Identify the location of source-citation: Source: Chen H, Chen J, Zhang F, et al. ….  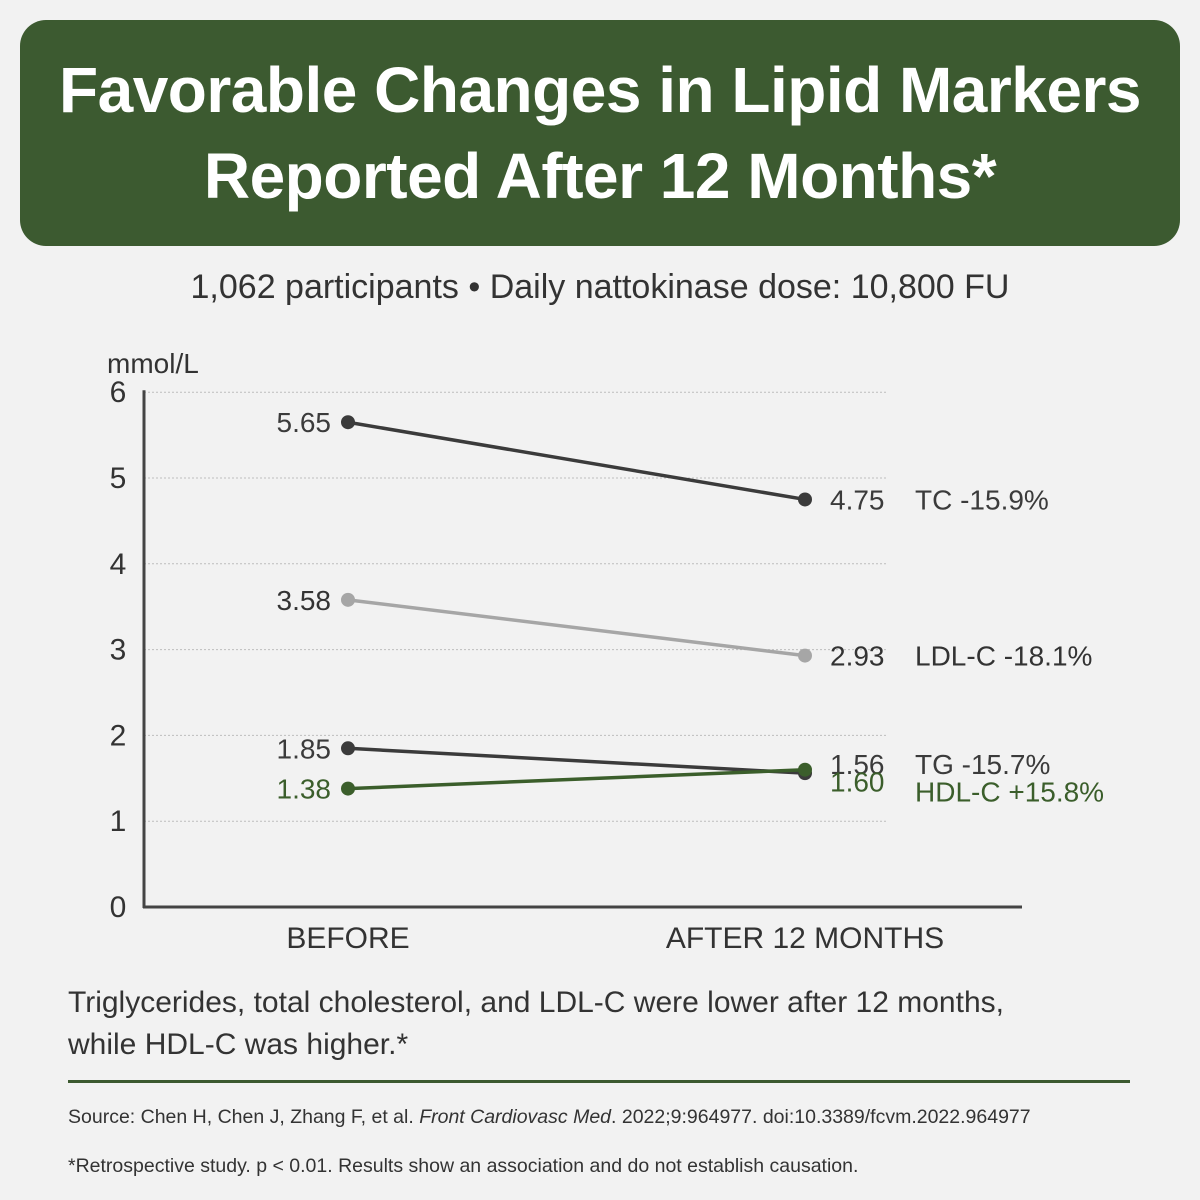
(549, 1117).